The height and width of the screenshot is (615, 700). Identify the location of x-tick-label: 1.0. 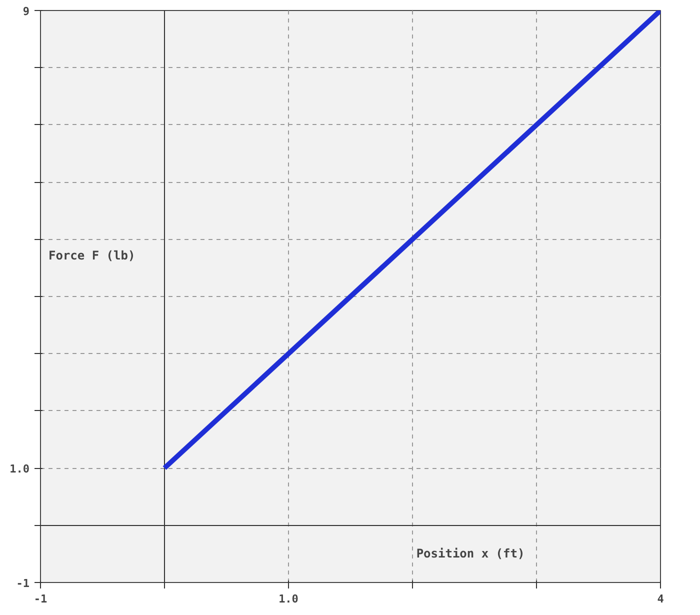
(288, 599).